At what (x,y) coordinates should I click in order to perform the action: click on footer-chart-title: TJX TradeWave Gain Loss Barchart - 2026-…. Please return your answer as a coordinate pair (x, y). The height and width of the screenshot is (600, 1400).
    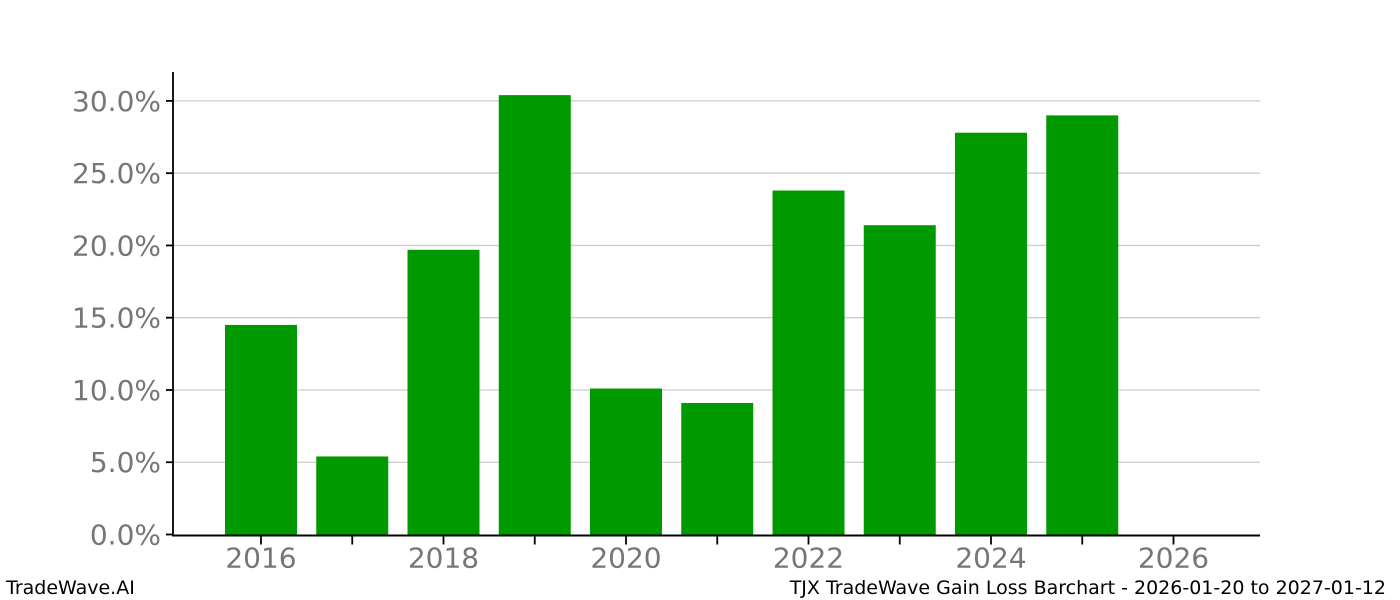
    Looking at the image, I should click on (1087, 588).